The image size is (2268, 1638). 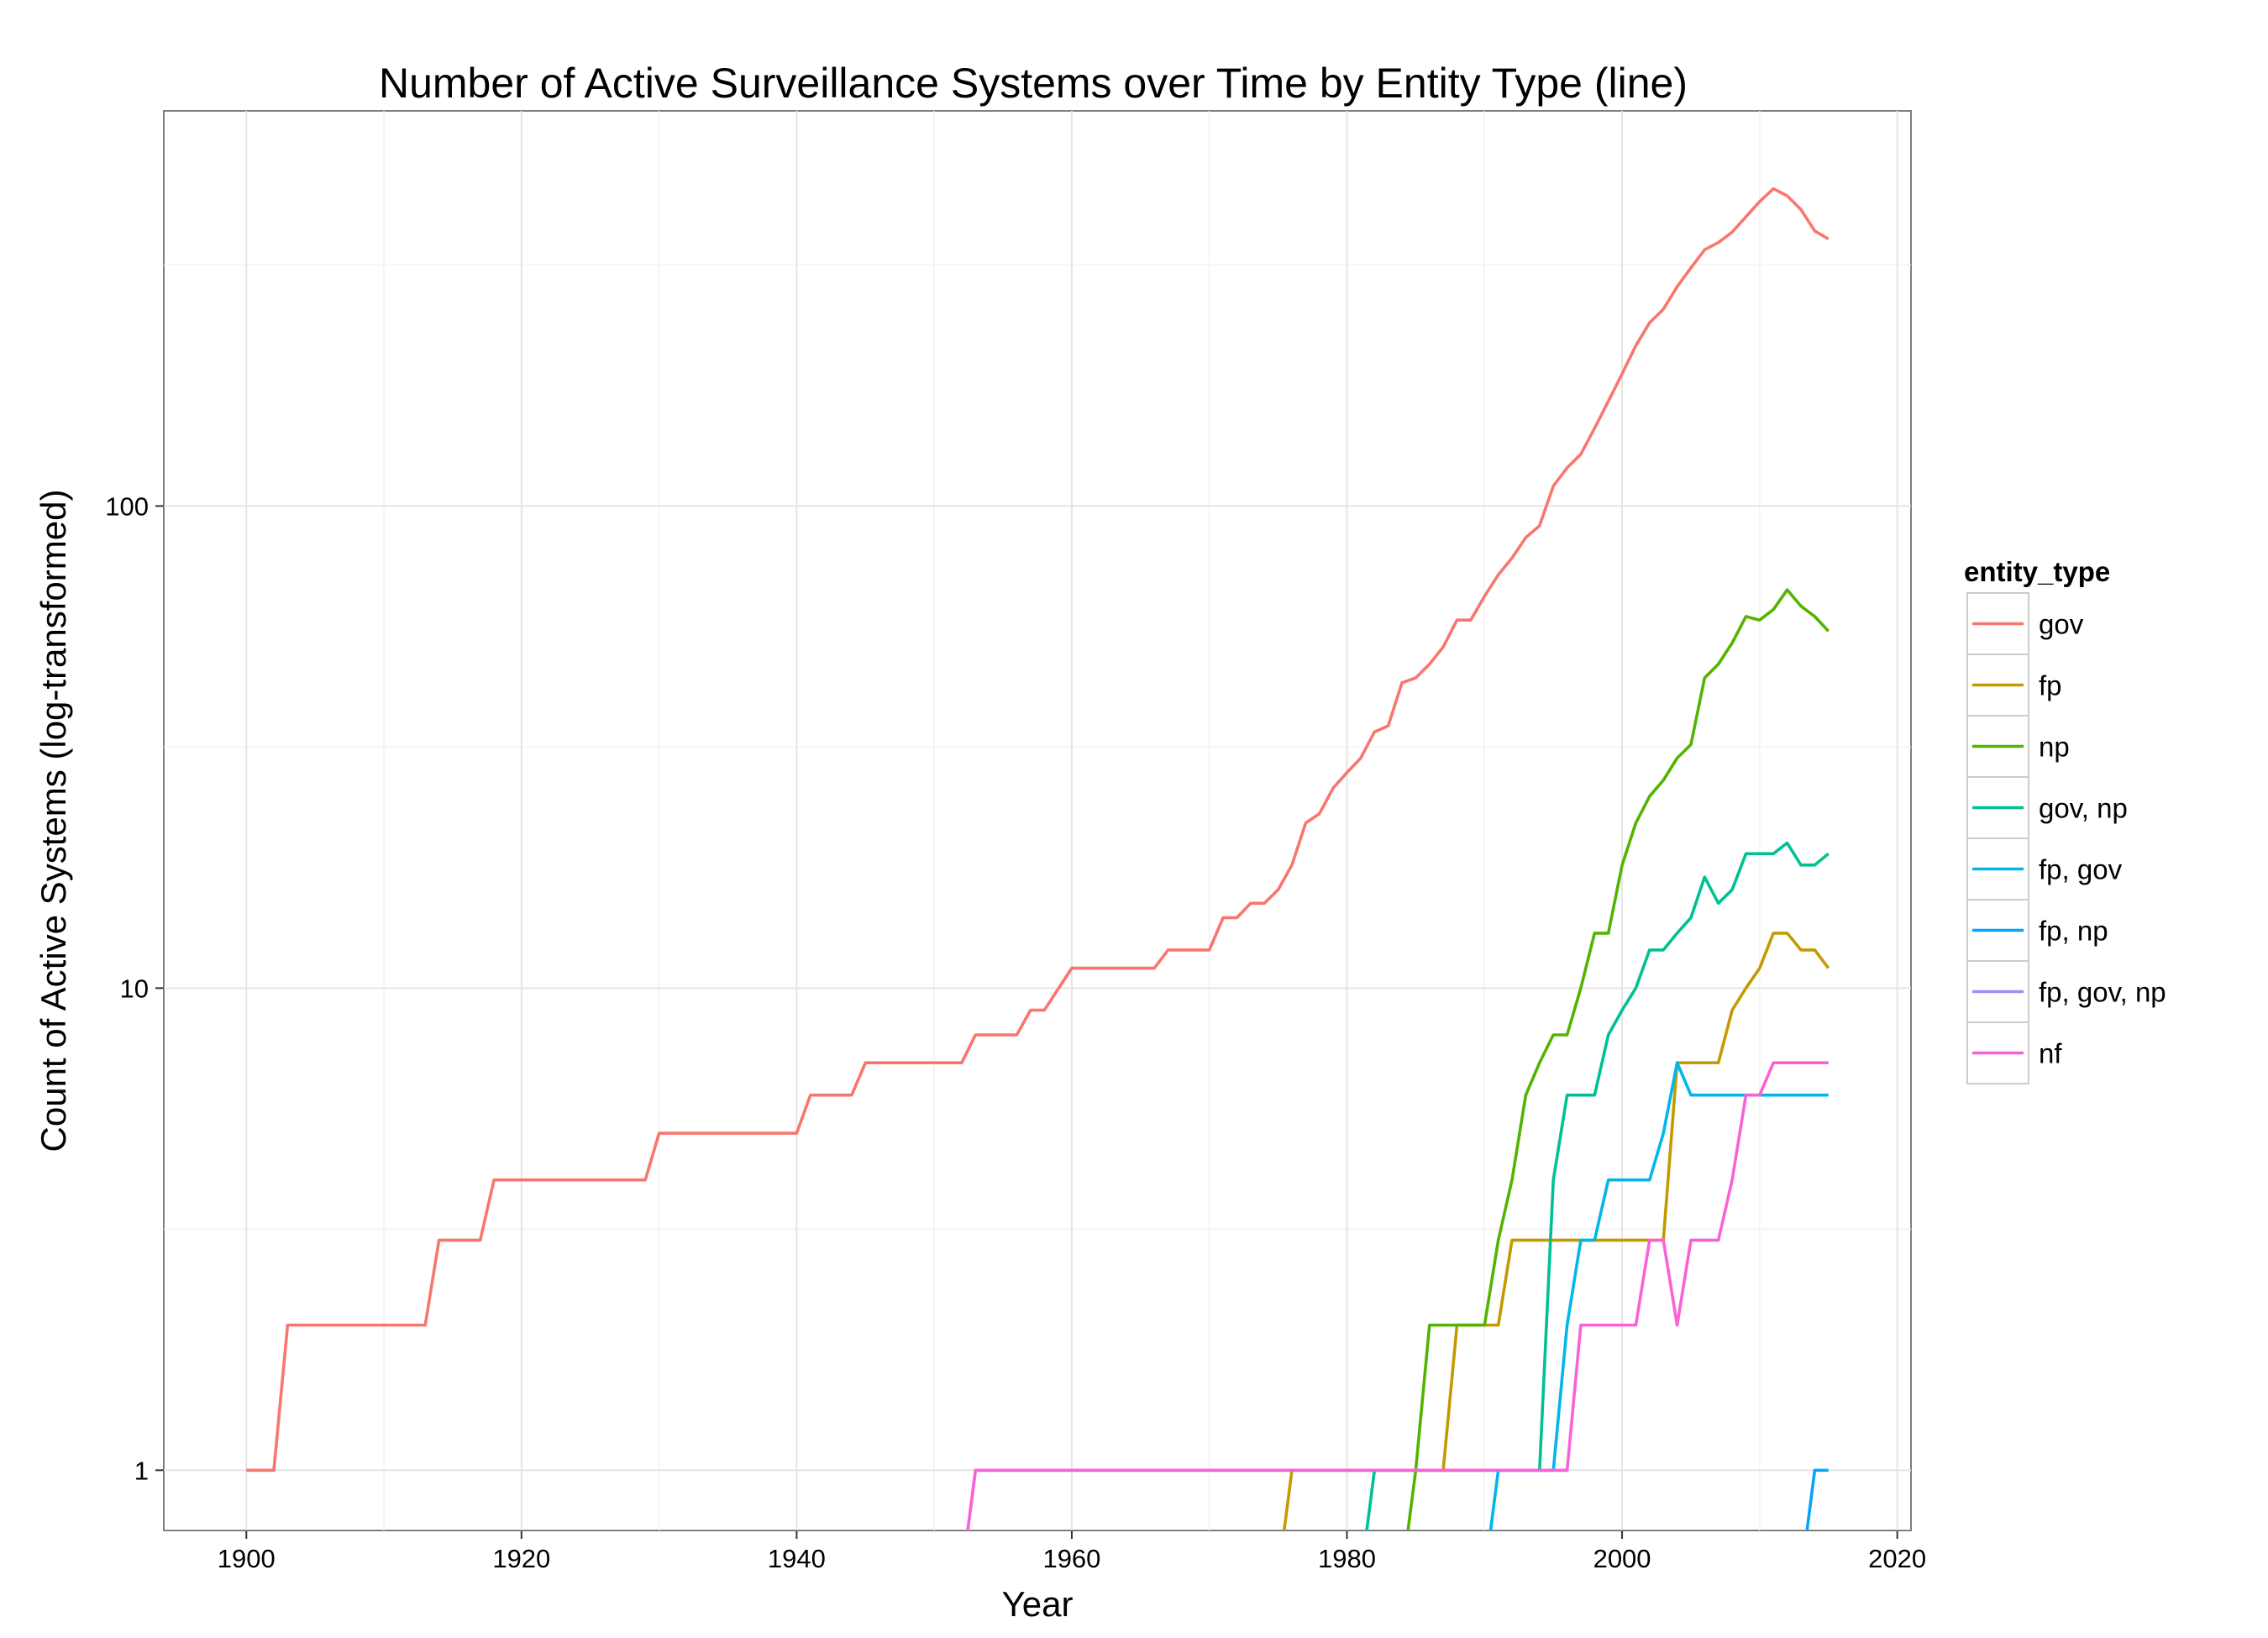 I want to click on legend-title: entity_type, so click(x=2037, y=571).